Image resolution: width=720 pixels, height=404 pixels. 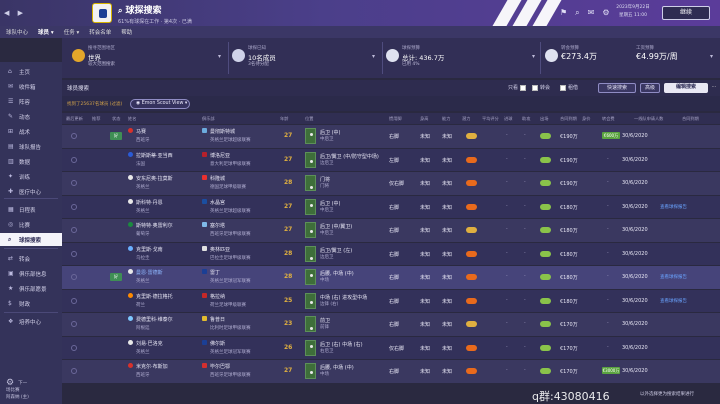 What do you see at coordinates (116, 118) in the screenshot?
I see `column-header: 状态` at bounding box center [116, 118].